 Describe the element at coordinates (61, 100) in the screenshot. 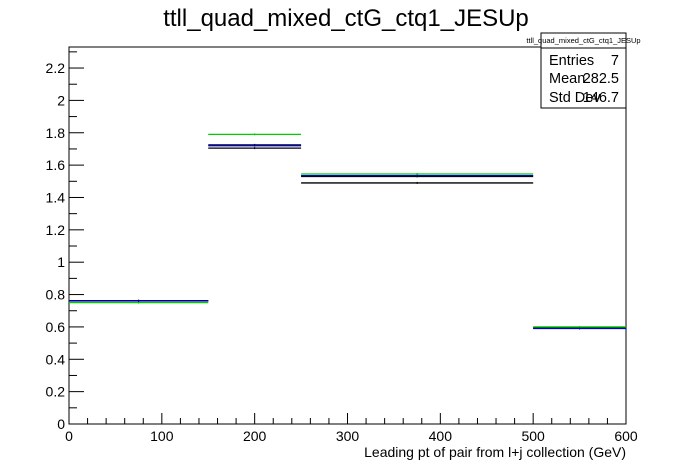

I see `y-tick-label: 2` at that location.